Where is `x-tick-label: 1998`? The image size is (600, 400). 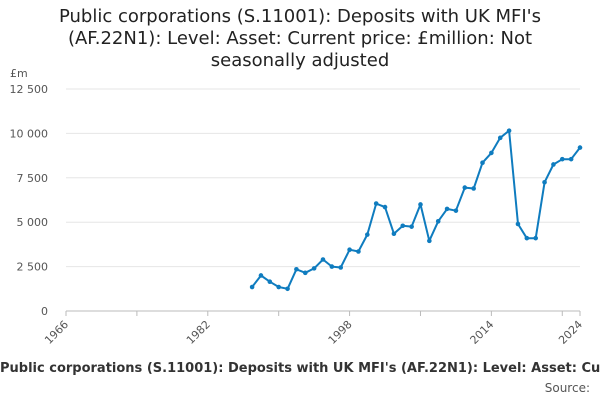
x-tick-label: 1998 is located at coordinates (340, 332).